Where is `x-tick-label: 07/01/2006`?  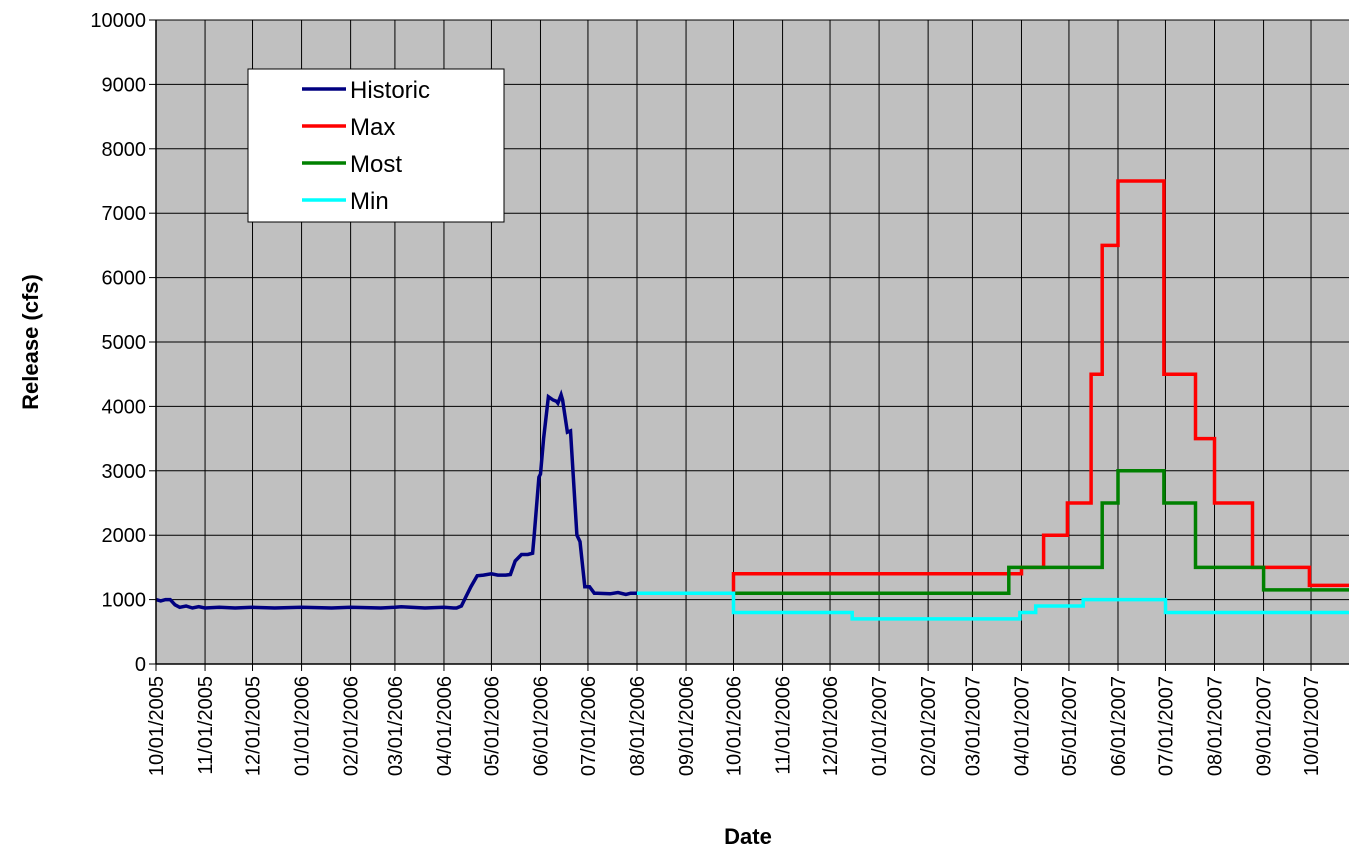
x-tick-label: 07/01/2006 is located at coordinates (589, 726).